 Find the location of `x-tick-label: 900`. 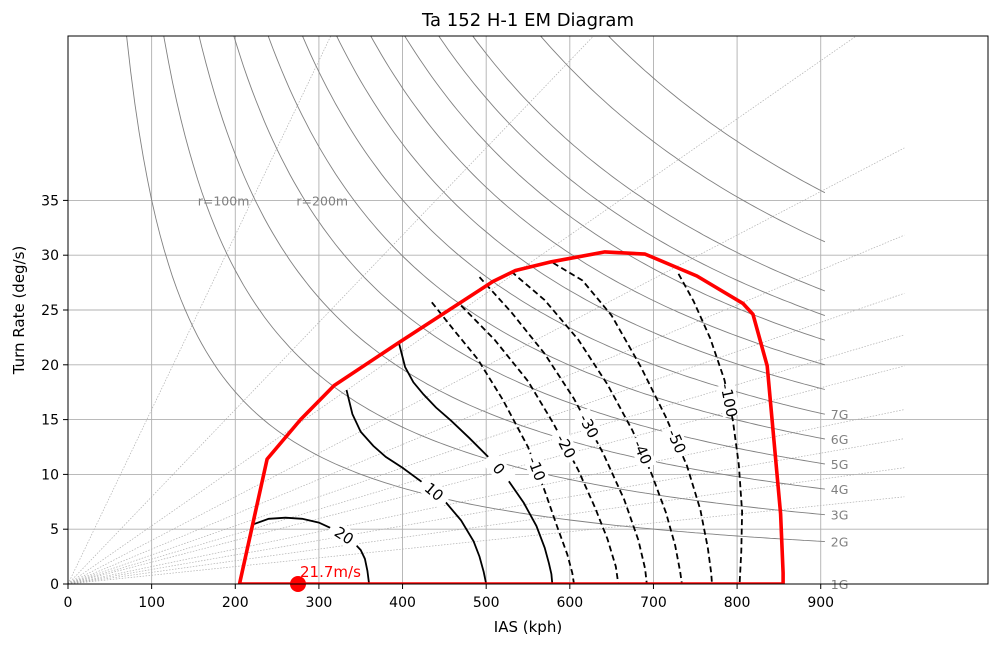

x-tick-label: 900 is located at coordinates (820, 603).